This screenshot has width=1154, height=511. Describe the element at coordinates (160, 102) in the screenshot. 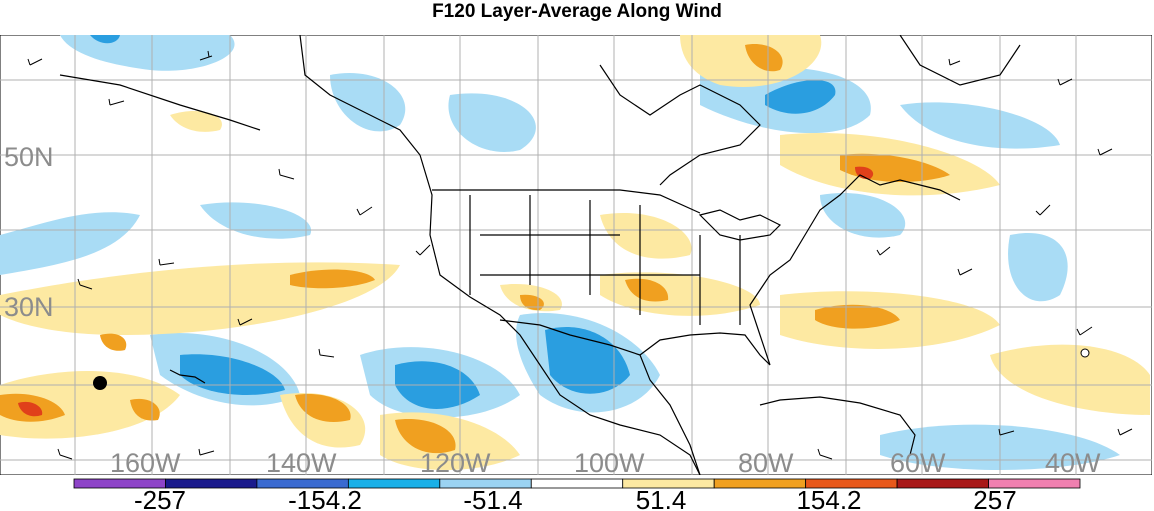

I see `aleutians` at that location.